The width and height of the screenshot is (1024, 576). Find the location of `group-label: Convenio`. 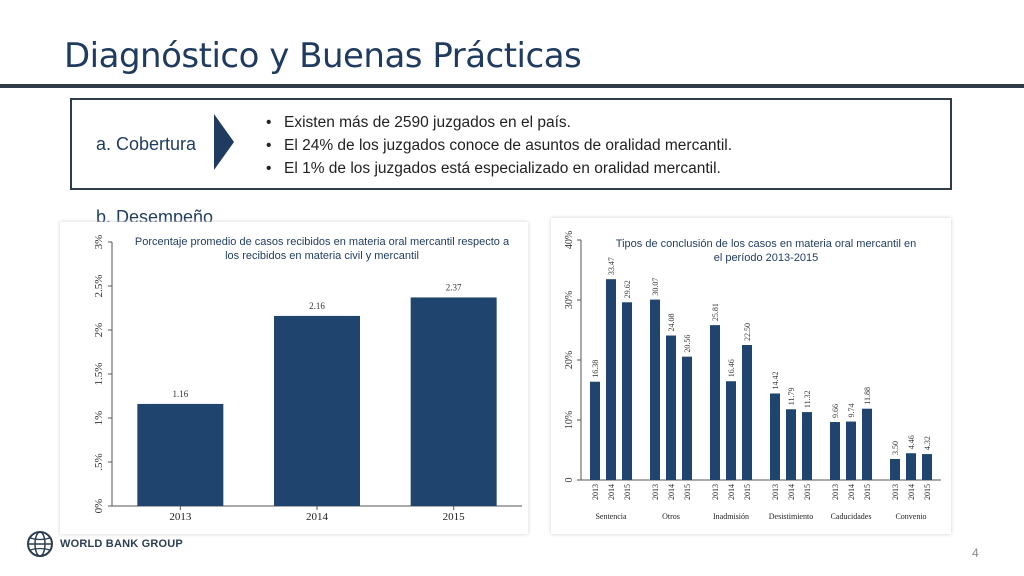

group-label: Convenio is located at coordinates (910, 516).